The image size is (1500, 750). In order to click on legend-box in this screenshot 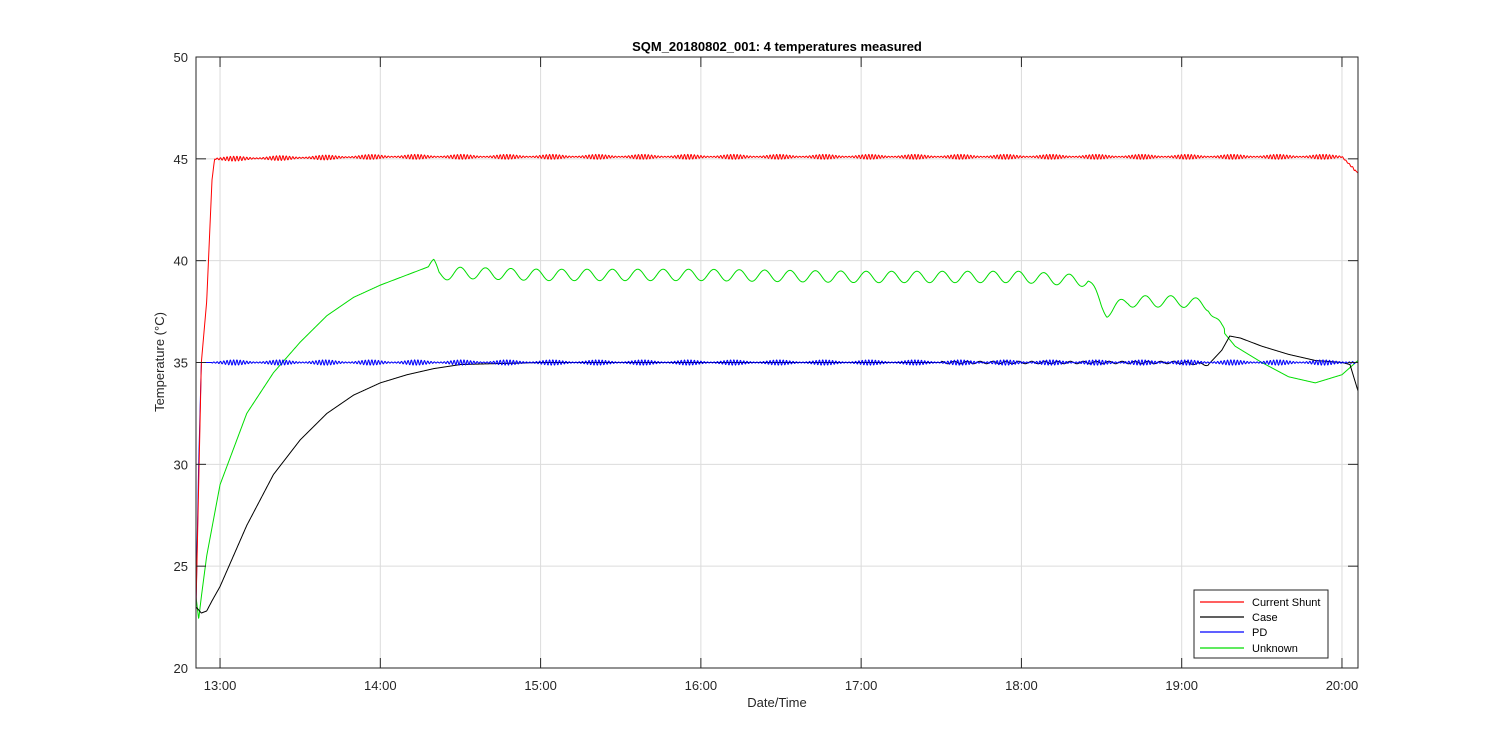, I will do `click(1261, 624)`.